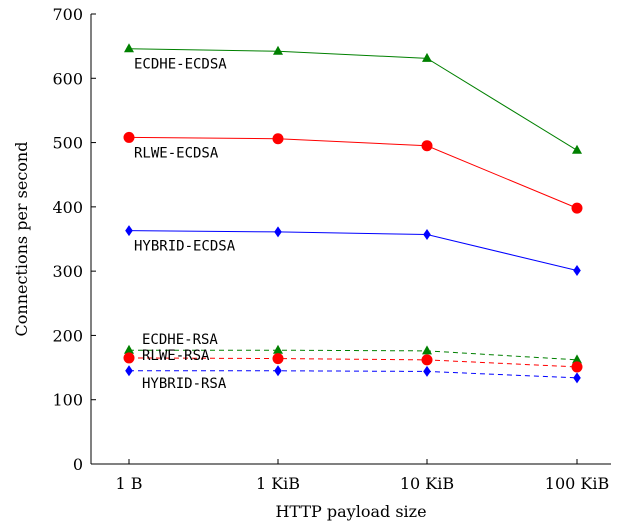 The height and width of the screenshot is (524, 621). Describe the element at coordinates (21, 239) in the screenshot. I see `y-axis-title: Connections per second` at that location.